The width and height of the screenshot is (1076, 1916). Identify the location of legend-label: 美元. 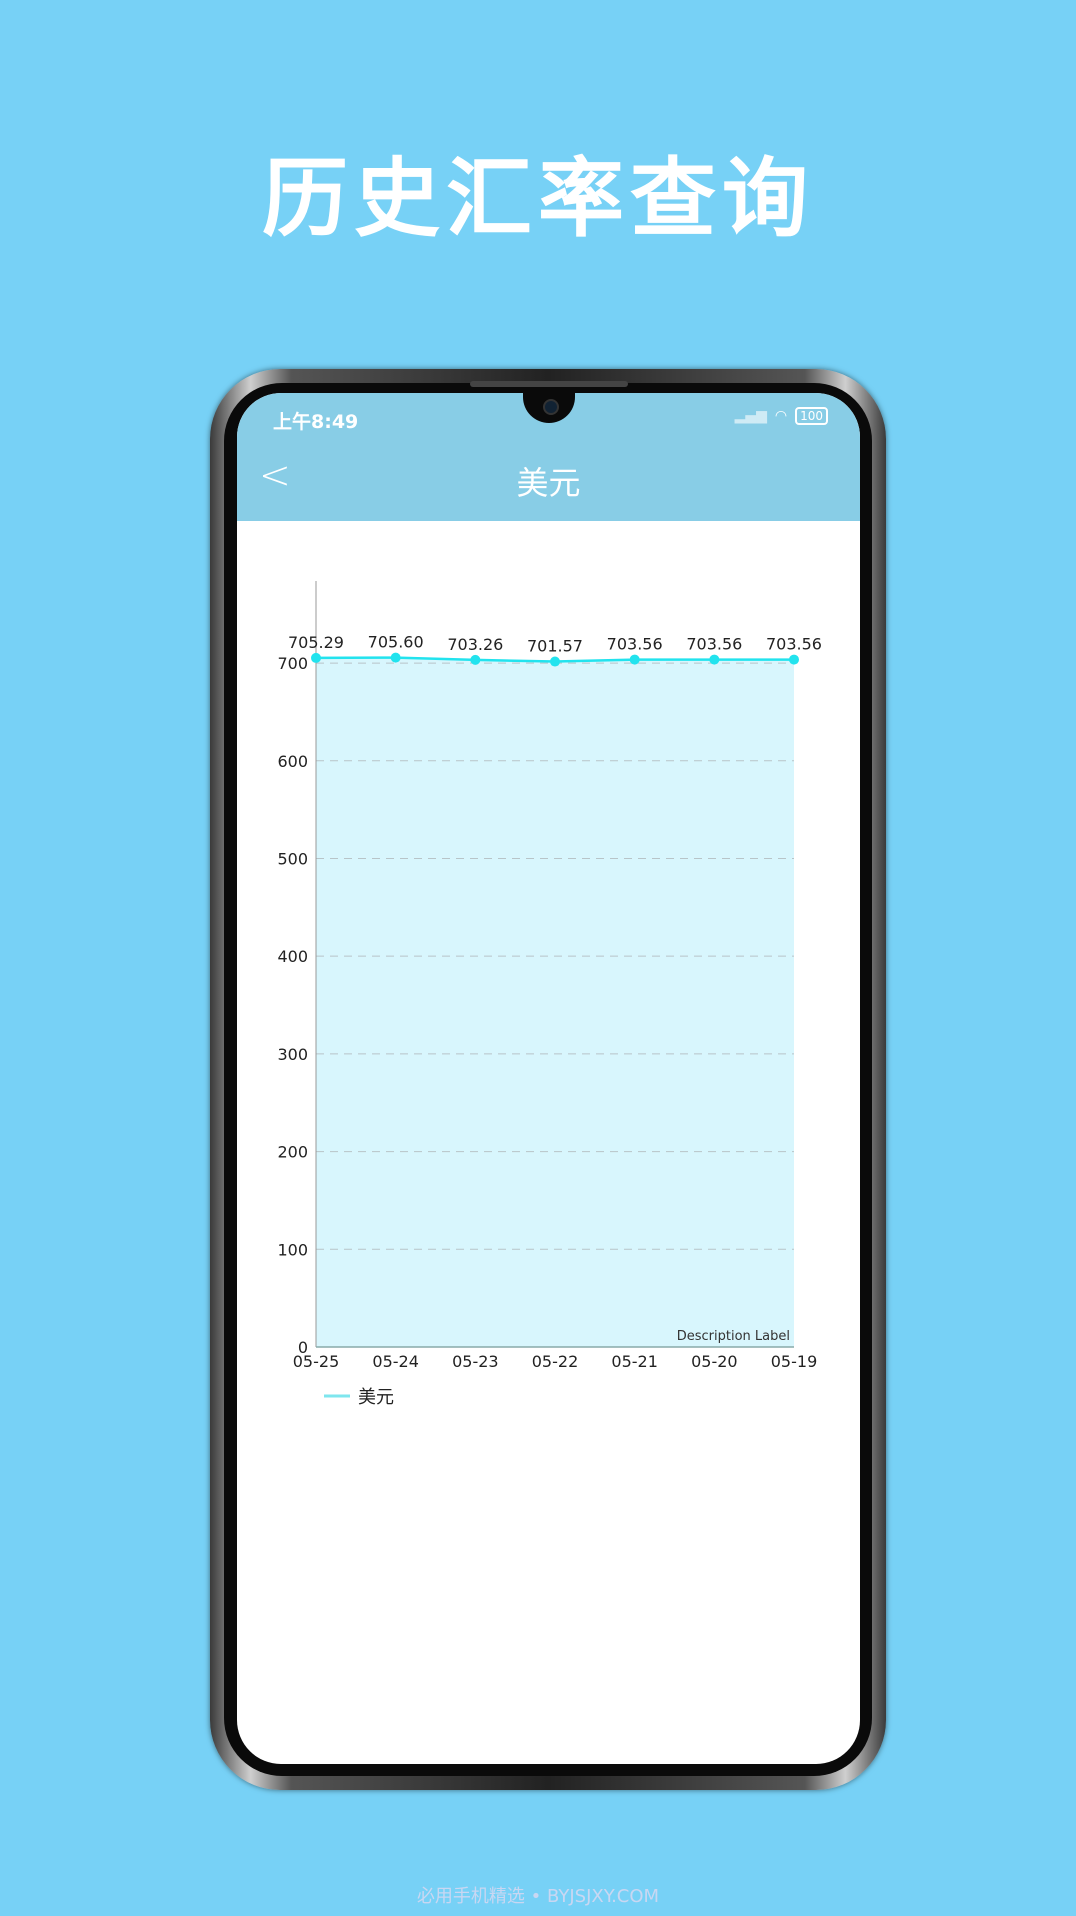
(376, 1397).